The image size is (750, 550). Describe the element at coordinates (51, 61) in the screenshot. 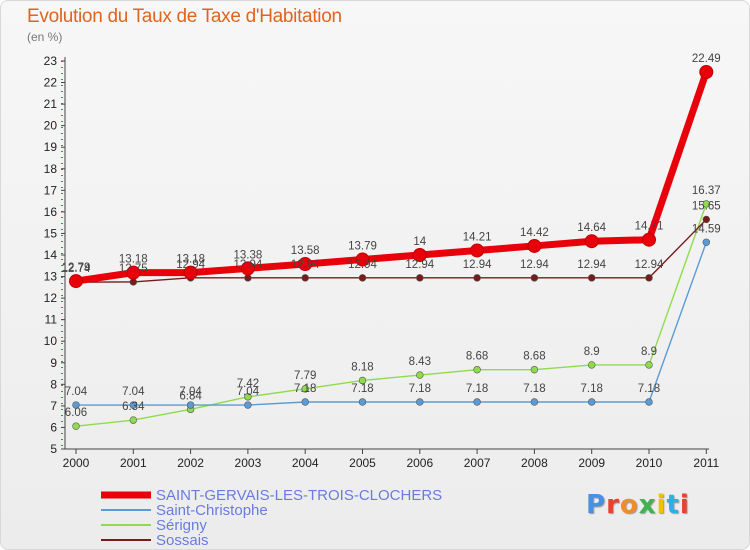

I see `y-tick-label: 23` at that location.